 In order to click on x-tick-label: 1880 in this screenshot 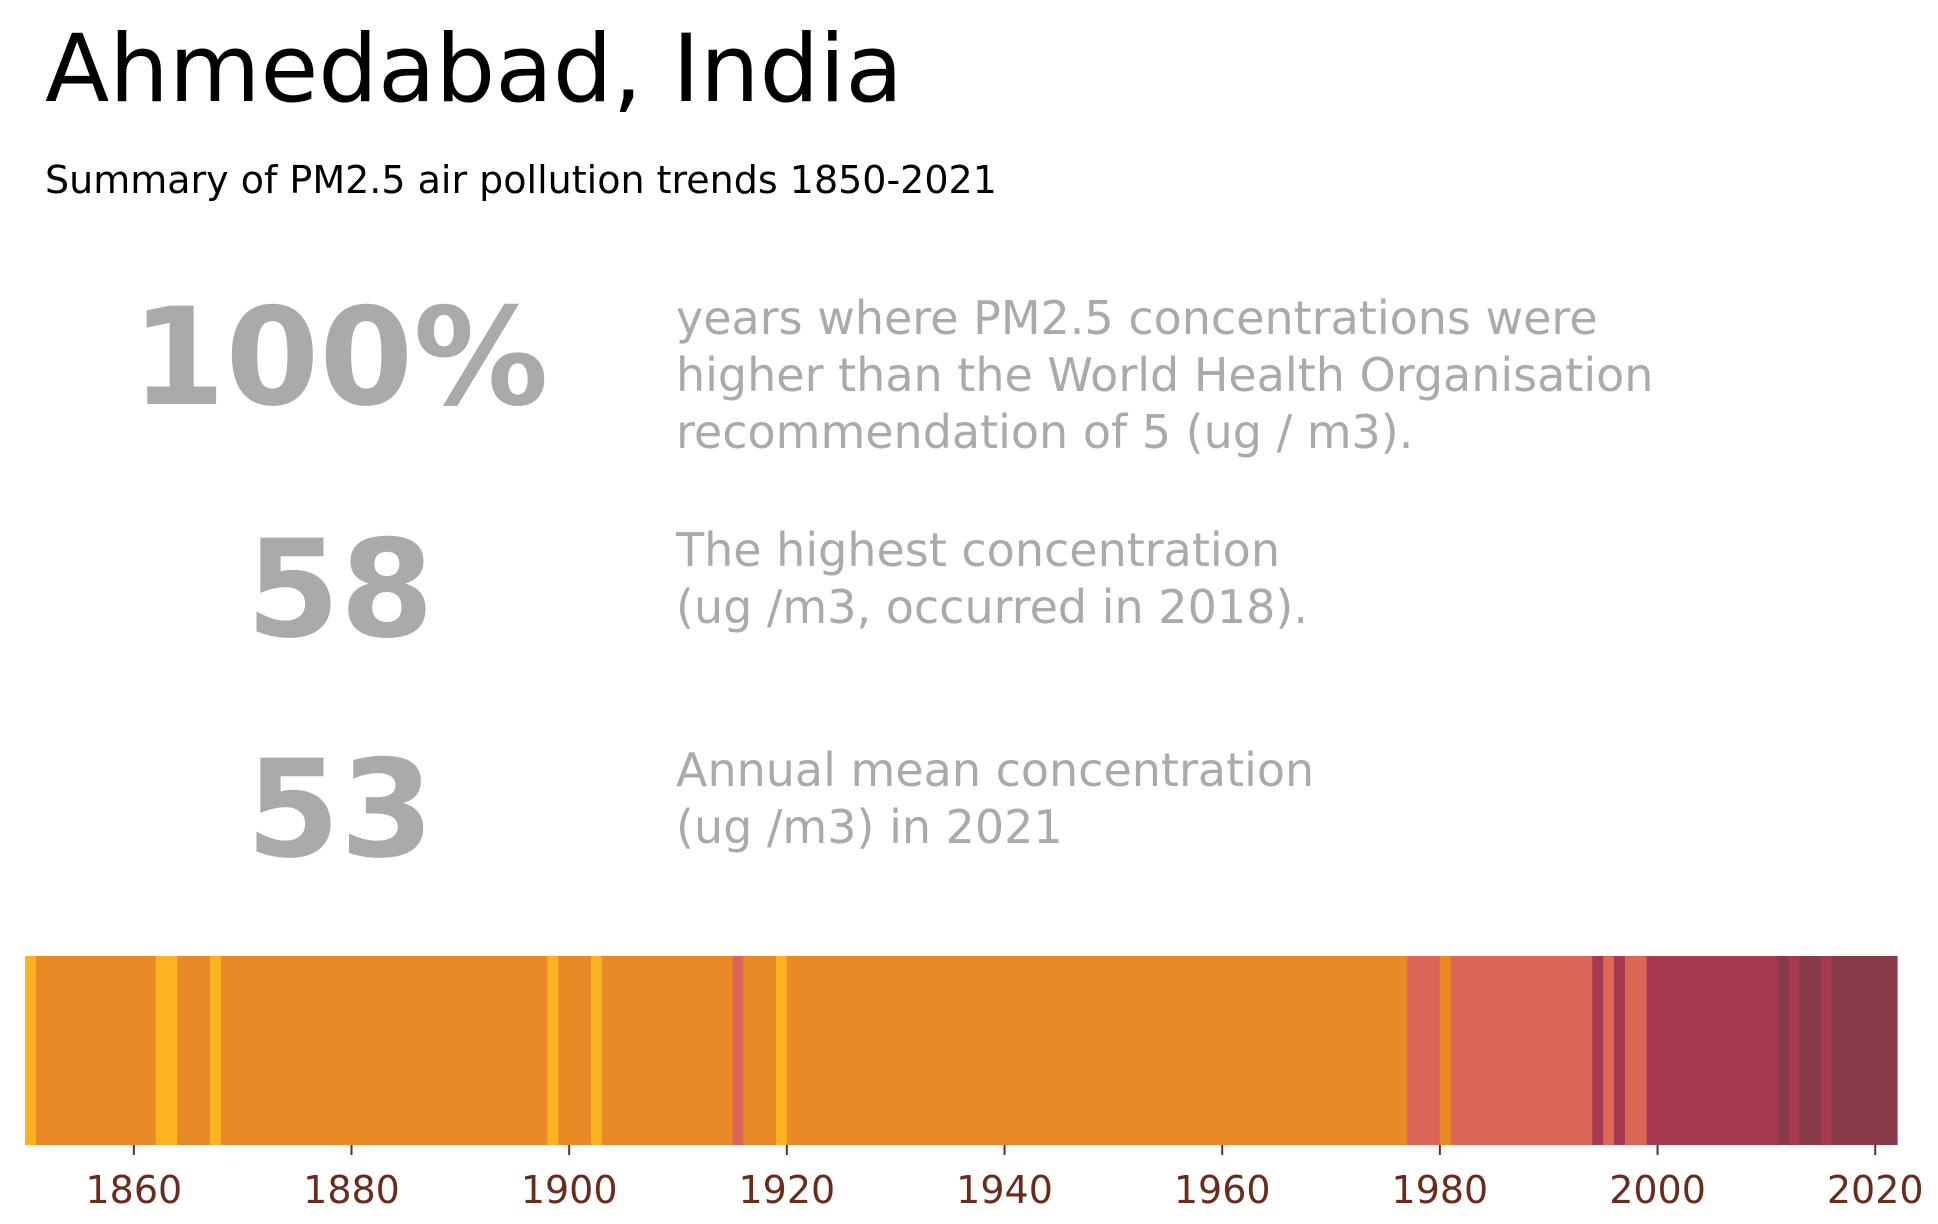, I will do `click(351, 1190)`.